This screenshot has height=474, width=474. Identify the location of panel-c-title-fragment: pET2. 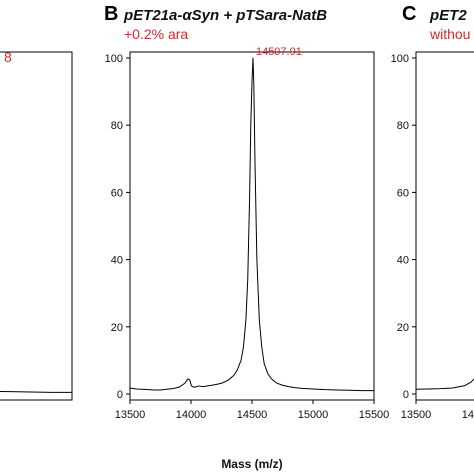
(448, 15).